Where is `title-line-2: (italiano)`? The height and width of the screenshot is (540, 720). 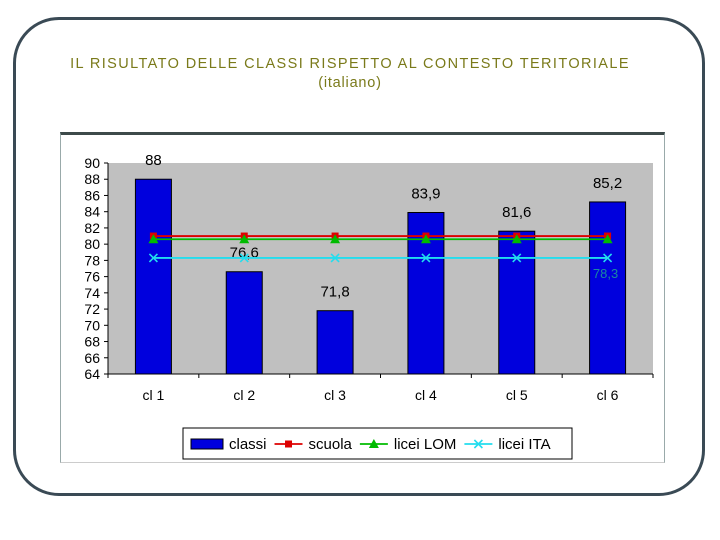
title-line-2: (italiano) is located at coordinates (350, 83).